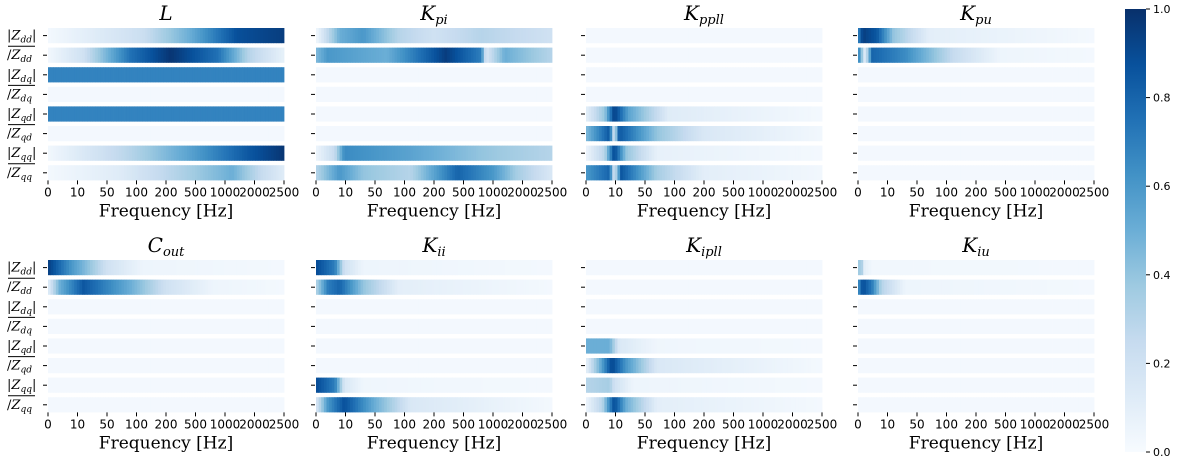 The width and height of the screenshot is (1184, 462). I want to click on row-label: |Zqq|, so click(21, 154).